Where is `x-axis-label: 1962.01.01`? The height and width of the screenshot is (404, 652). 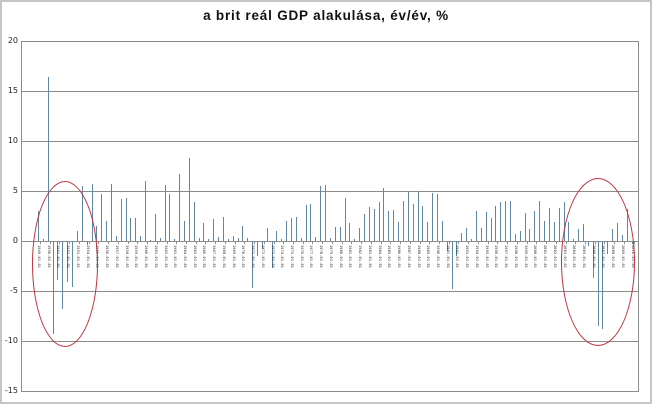
x-axis-label: 1962.01.01 is located at coordinates (166, 257).